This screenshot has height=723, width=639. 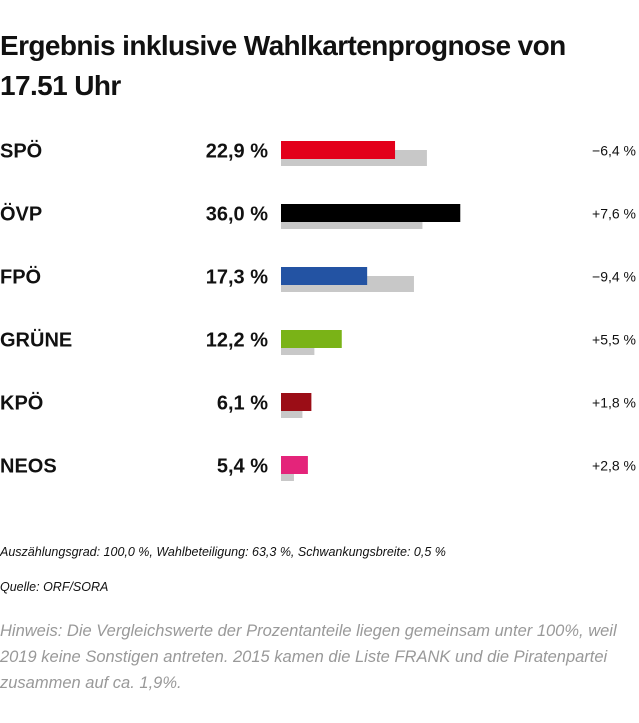 I want to click on party-label: NEOS, so click(x=28, y=466).